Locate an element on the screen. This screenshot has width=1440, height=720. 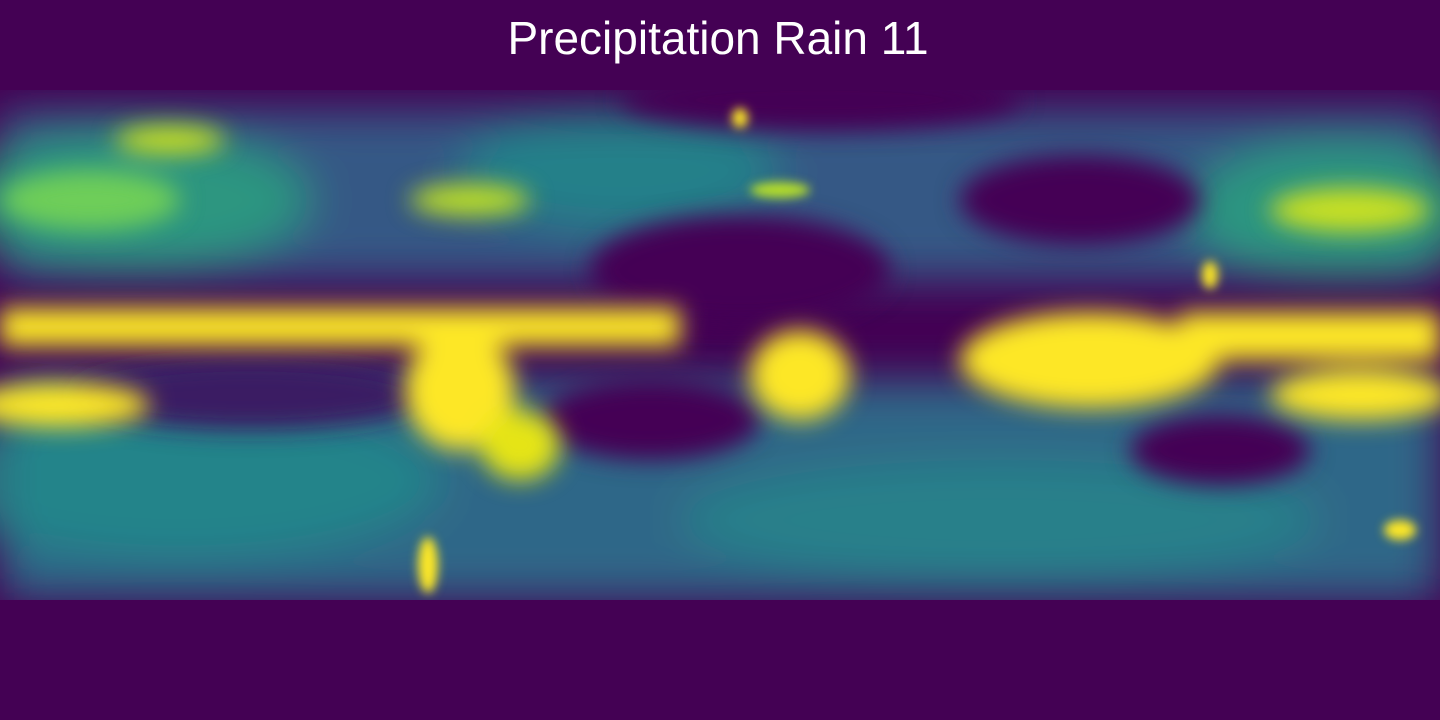
map-title: Precipitation Rain 11 is located at coordinates (718, 38).